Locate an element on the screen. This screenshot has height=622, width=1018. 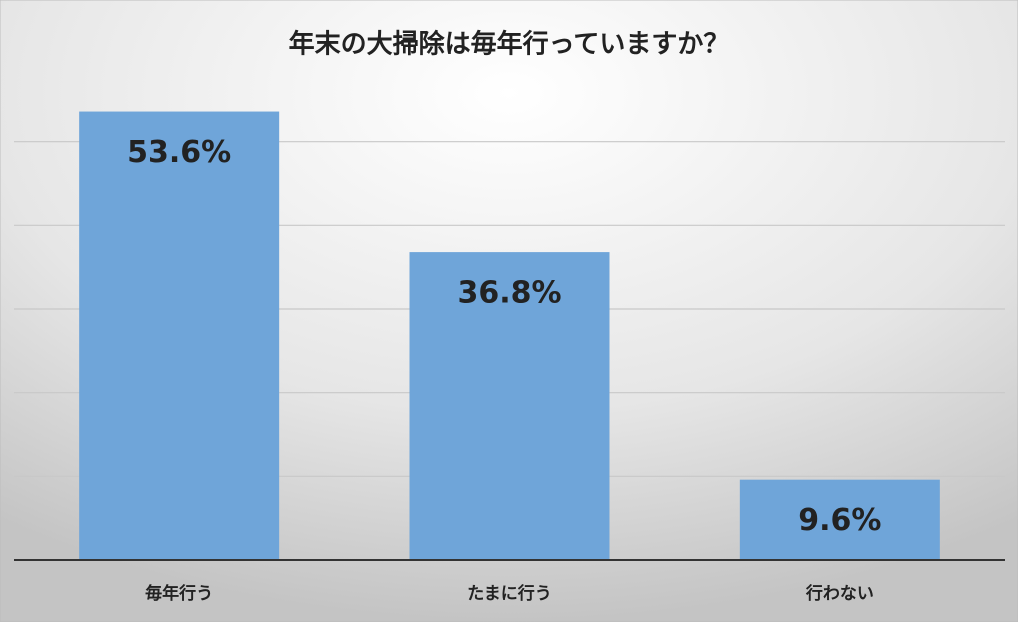
x-tick-label: 行わない is located at coordinates (839, 593).